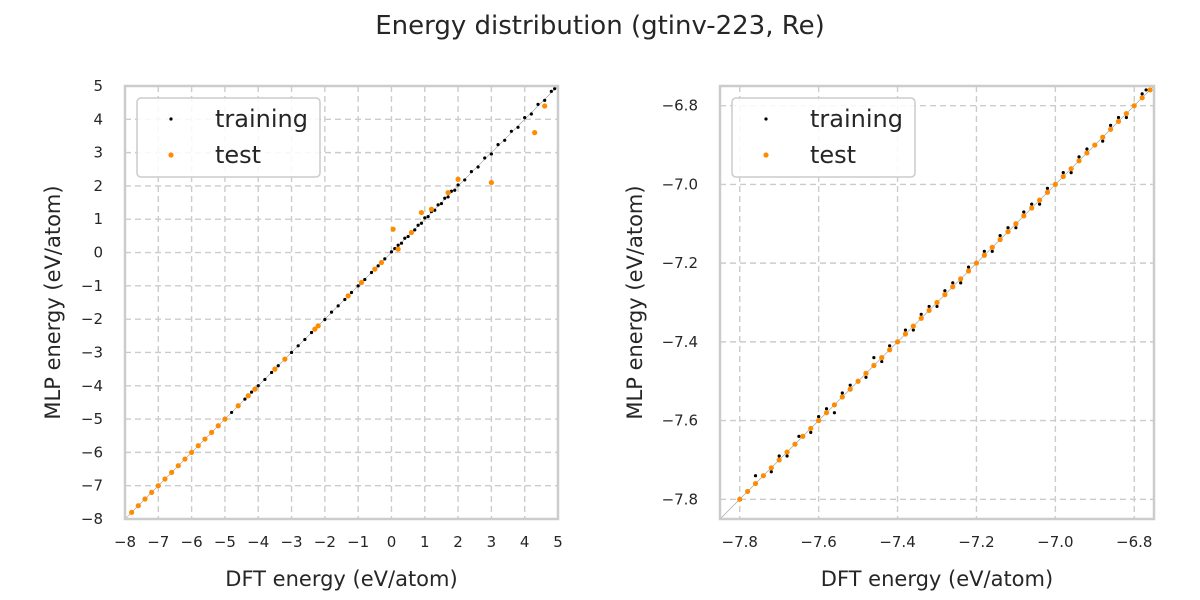 Image resolution: width=1200 pixels, height=600 pixels. Describe the element at coordinates (525, 542) in the screenshot. I see `x-tick-label: 4` at that location.